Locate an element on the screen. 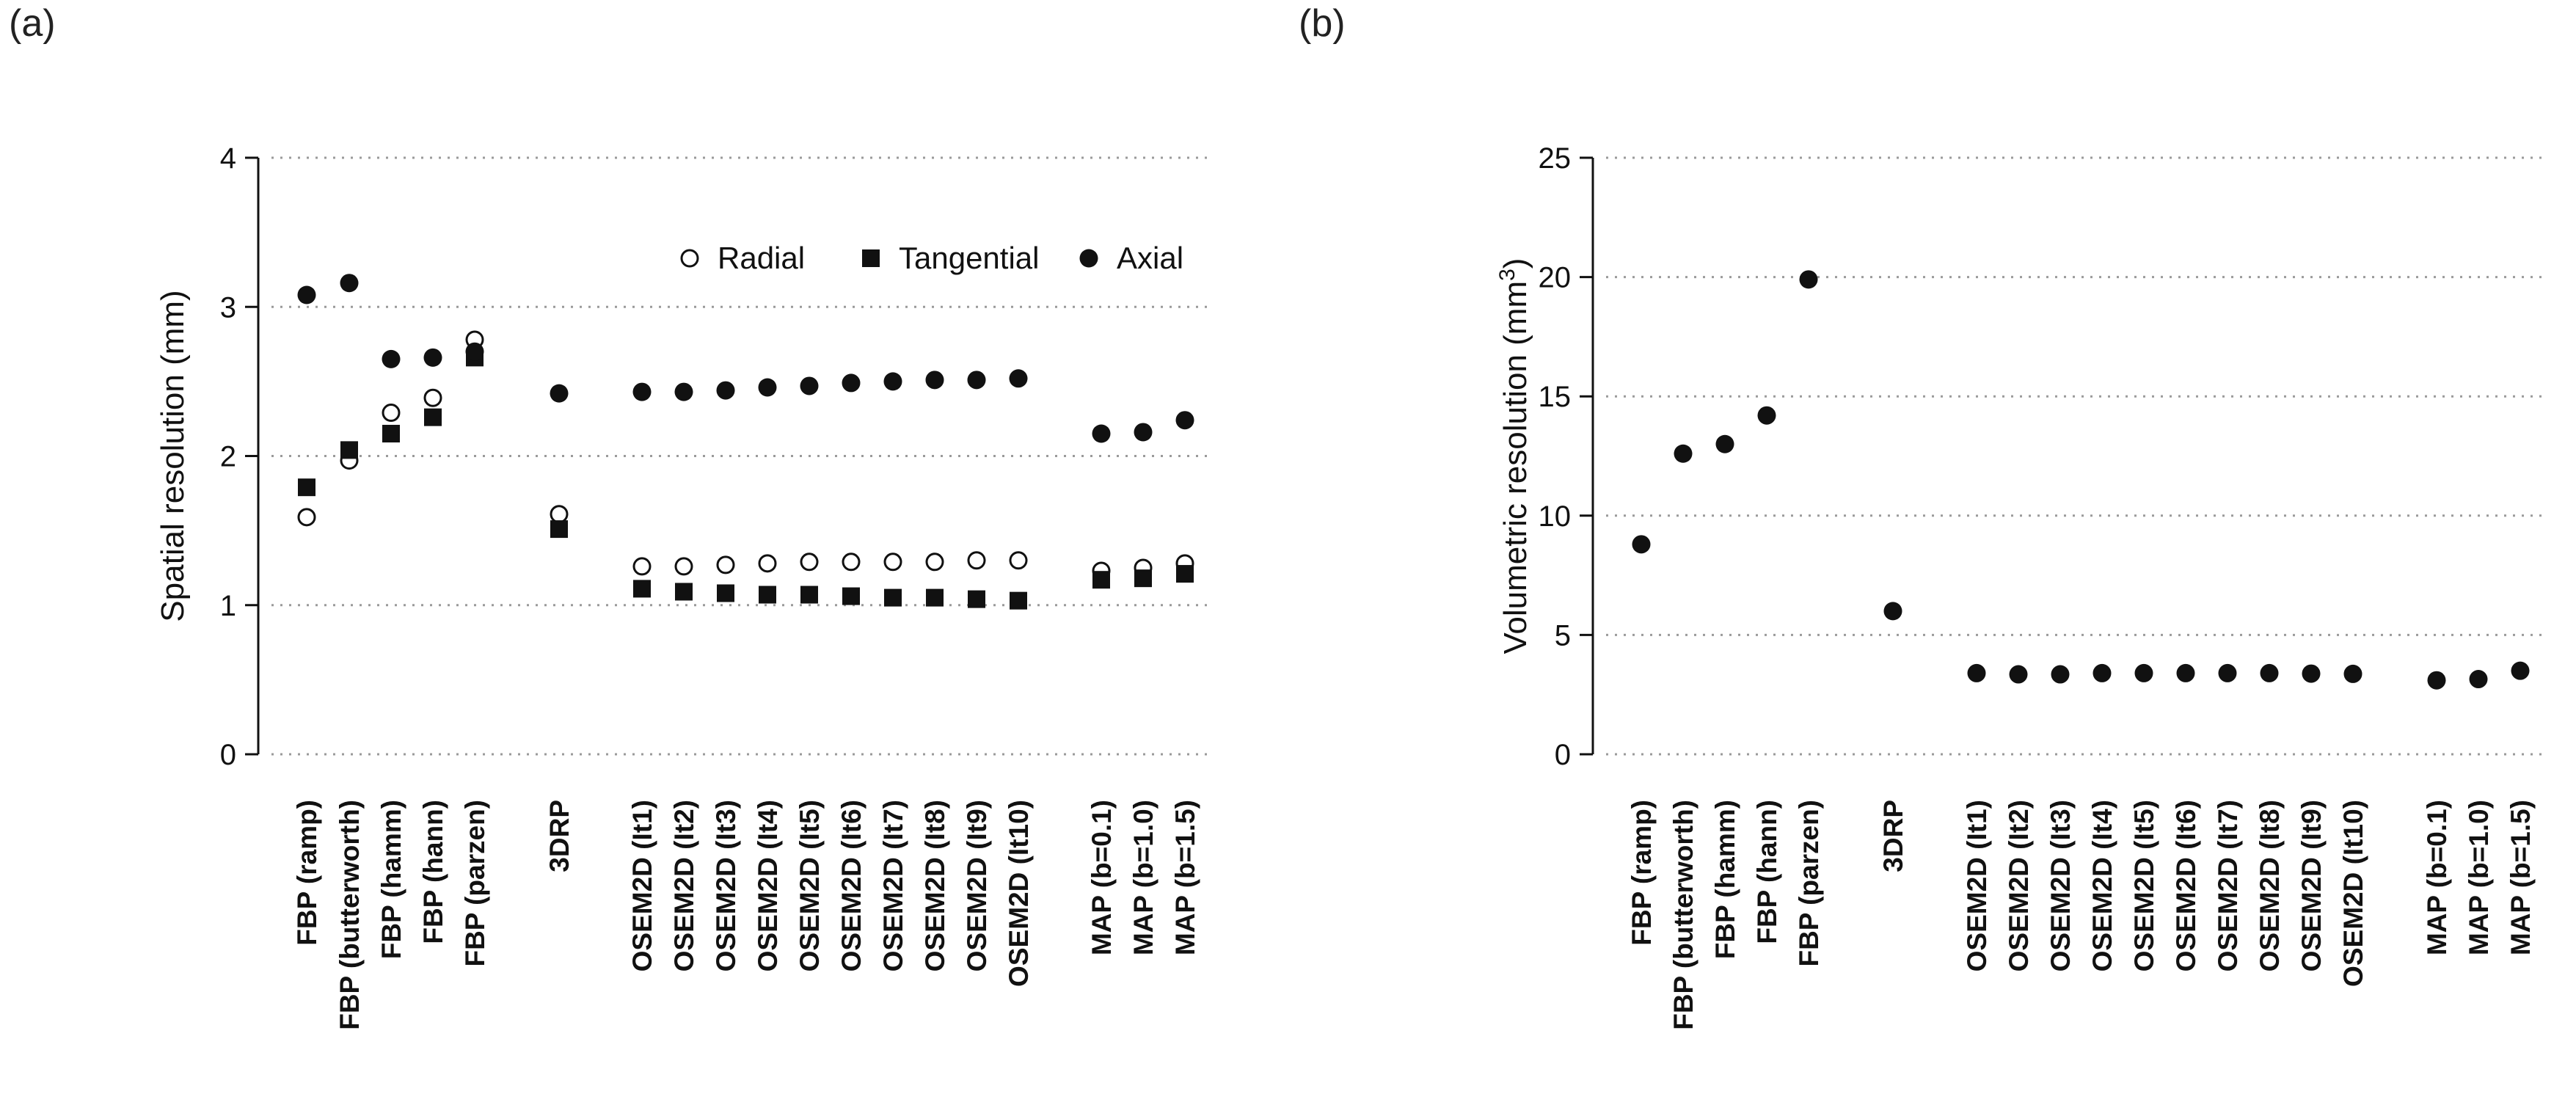 This screenshot has width=2576, height=1116. y-tick-label: 15 is located at coordinates (1555, 397).